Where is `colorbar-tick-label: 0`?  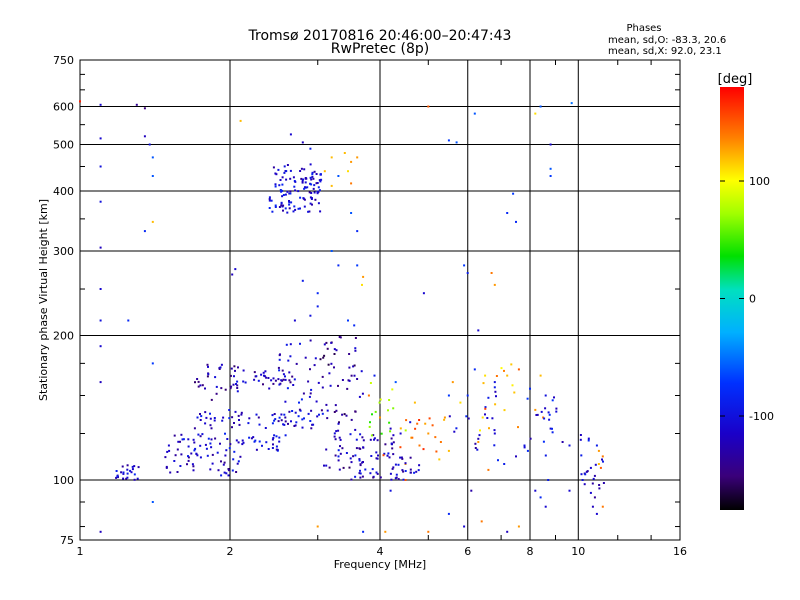 colorbar-tick-label: 0 is located at coordinates (752, 299).